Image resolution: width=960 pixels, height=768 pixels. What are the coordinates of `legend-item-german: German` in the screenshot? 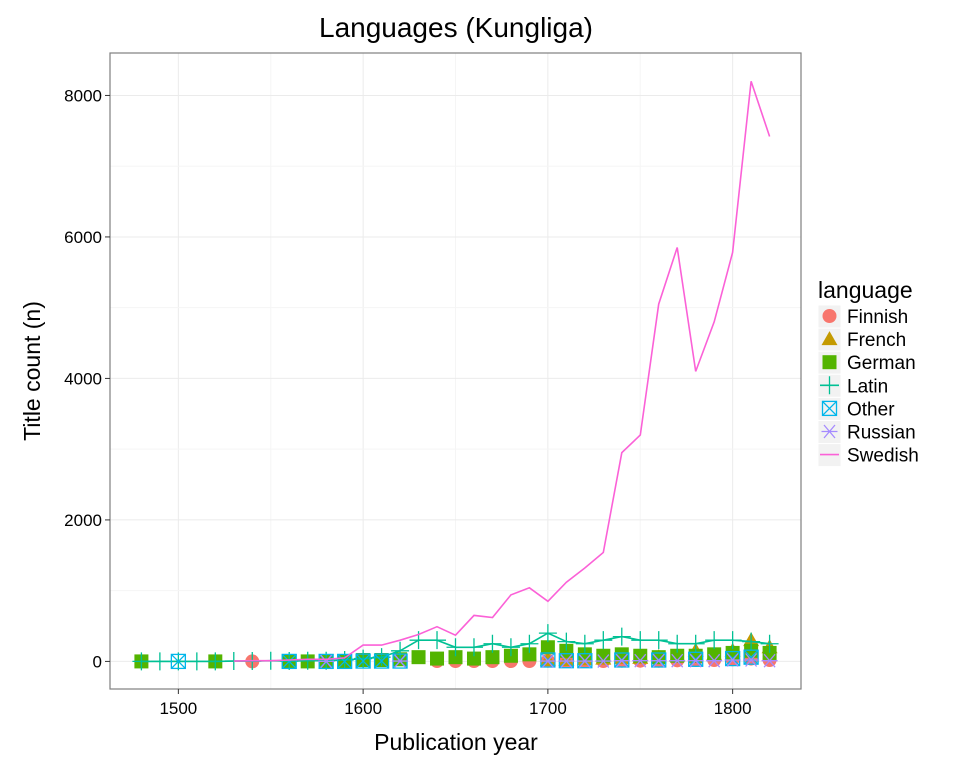 It's located at (866, 362).